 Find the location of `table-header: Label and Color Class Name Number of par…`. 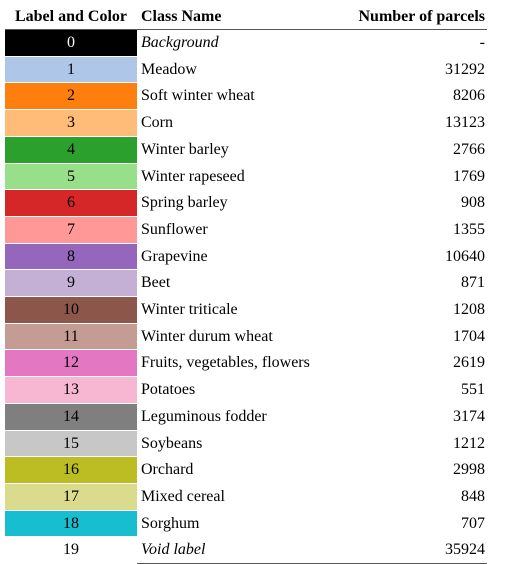

table-header: Label and Color Class Name Number of par… is located at coordinates (246, 17).